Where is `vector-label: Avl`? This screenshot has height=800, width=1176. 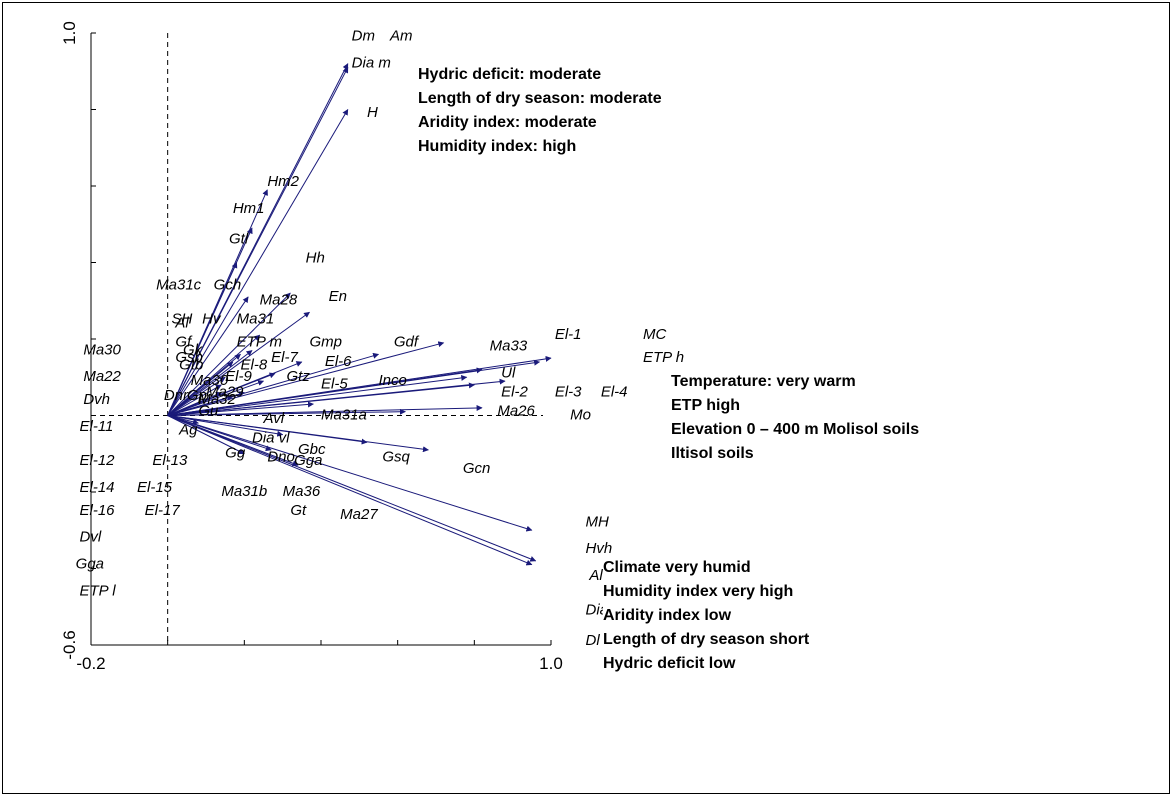 vector-label: Avl is located at coordinates (274, 418).